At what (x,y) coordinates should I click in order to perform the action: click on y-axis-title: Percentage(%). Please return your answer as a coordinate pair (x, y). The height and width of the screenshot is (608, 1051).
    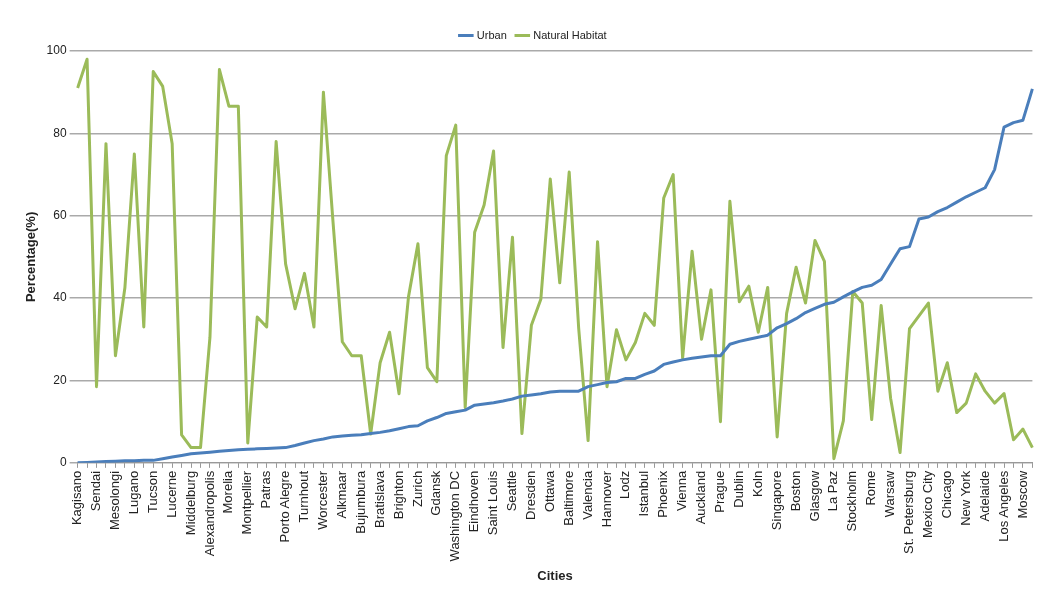
    Looking at the image, I should click on (31, 257).